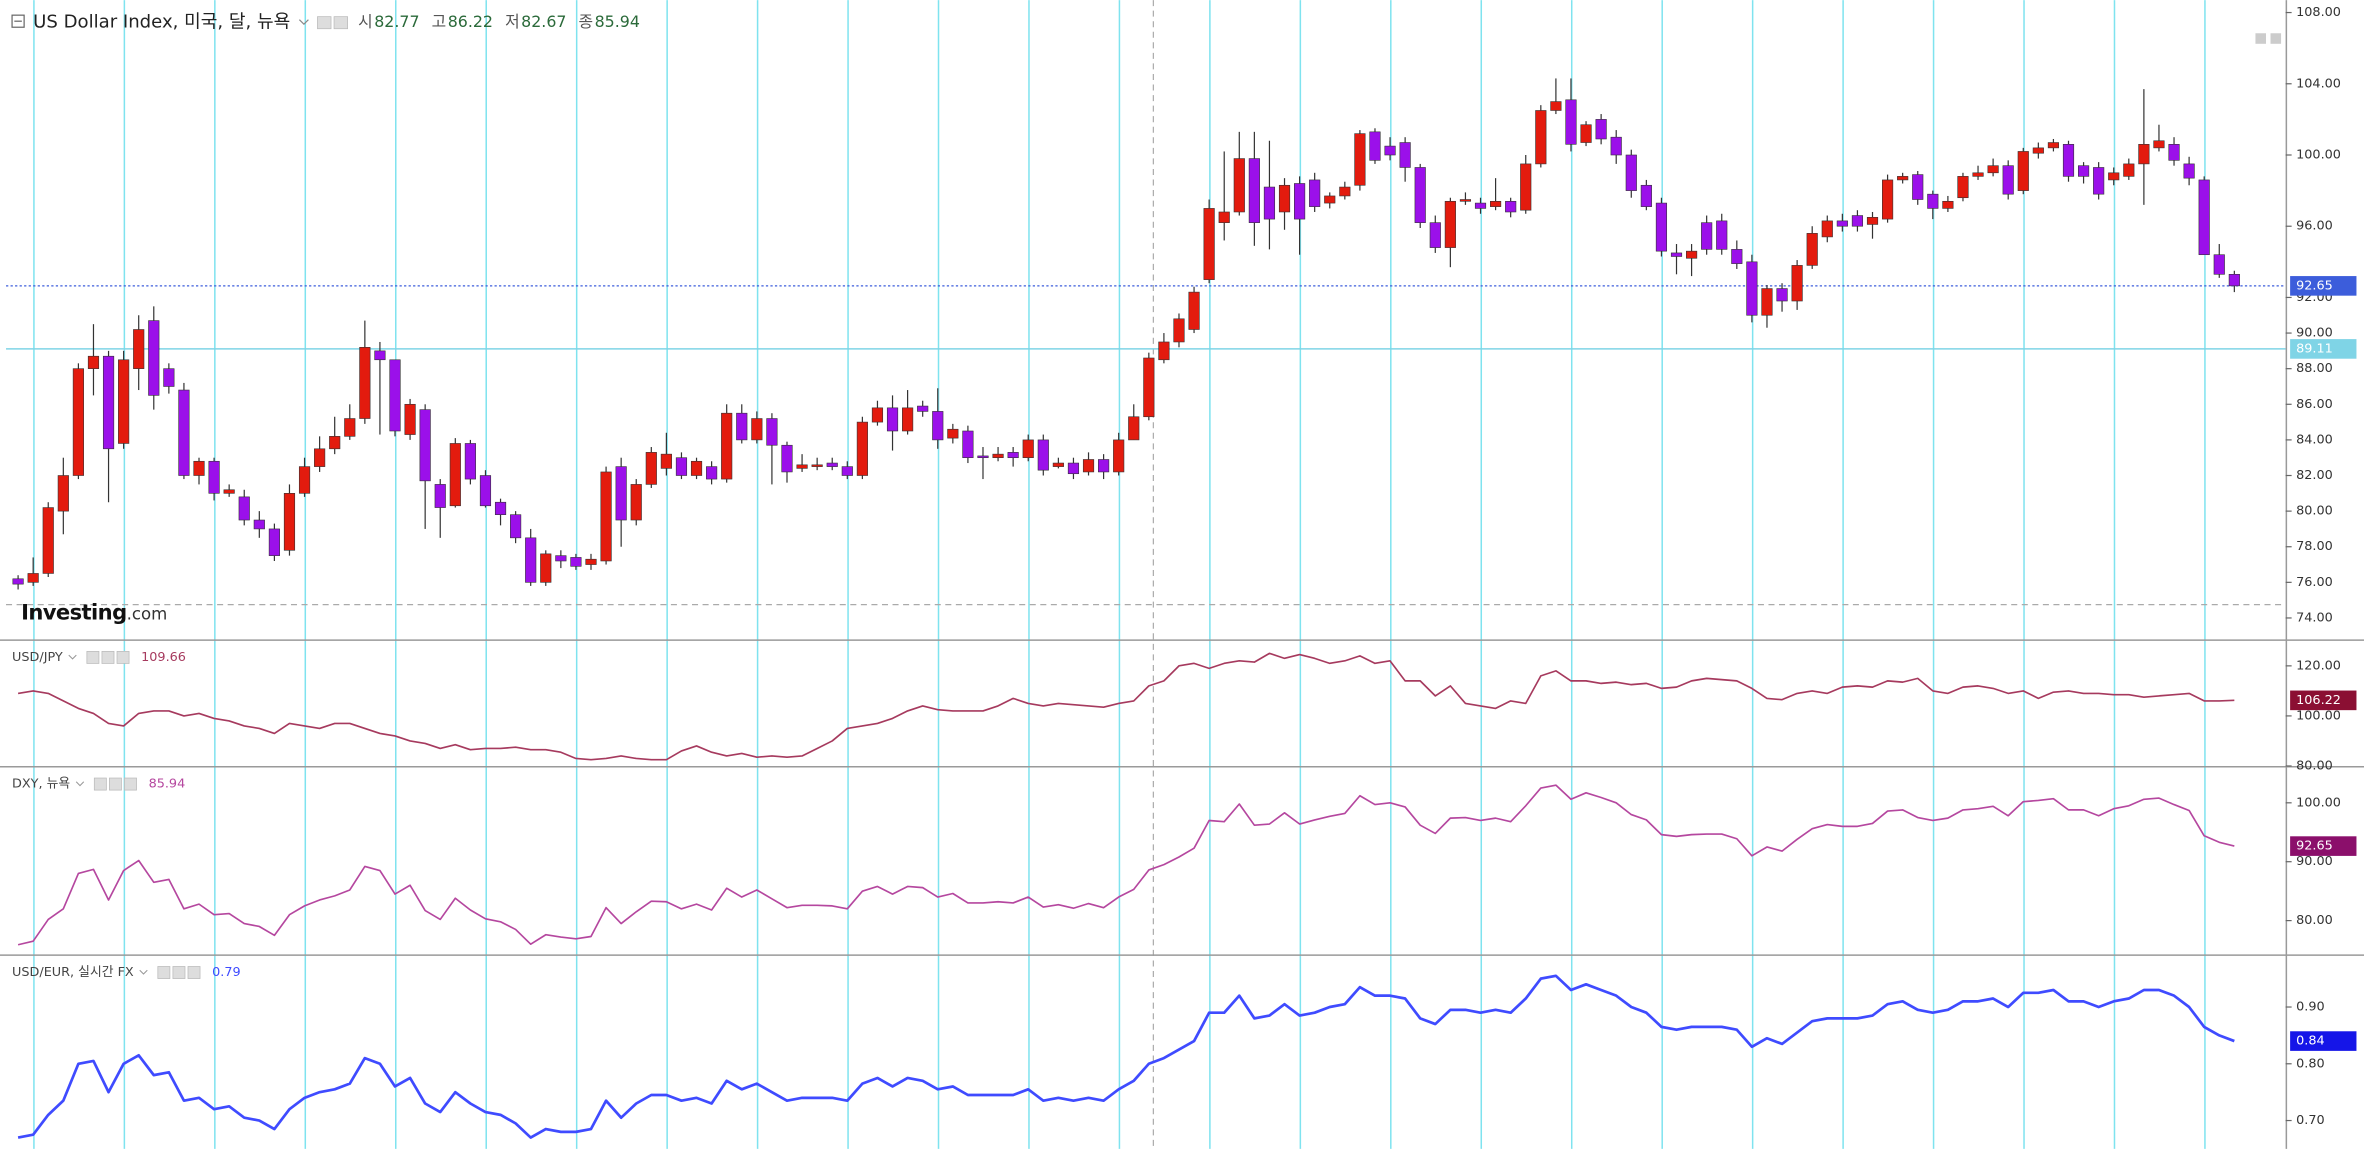  Describe the element at coordinates (2314, 348) in the screenshot. I see `price-tag-label: 89.11` at that location.